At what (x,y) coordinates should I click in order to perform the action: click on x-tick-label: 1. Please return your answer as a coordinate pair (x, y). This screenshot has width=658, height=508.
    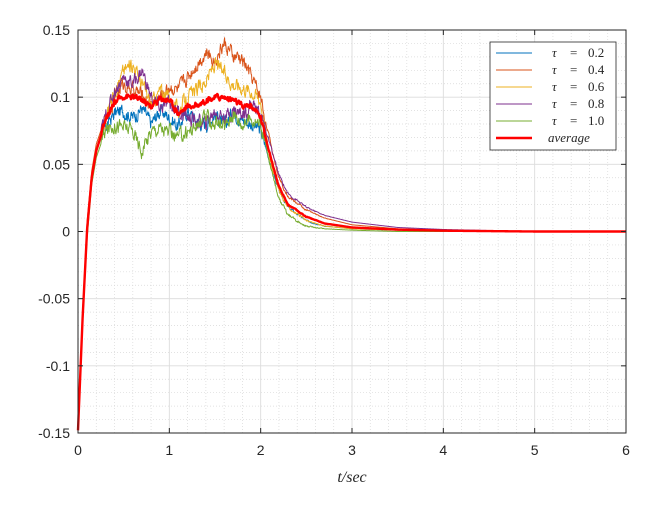
    Looking at the image, I should click on (169, 450).